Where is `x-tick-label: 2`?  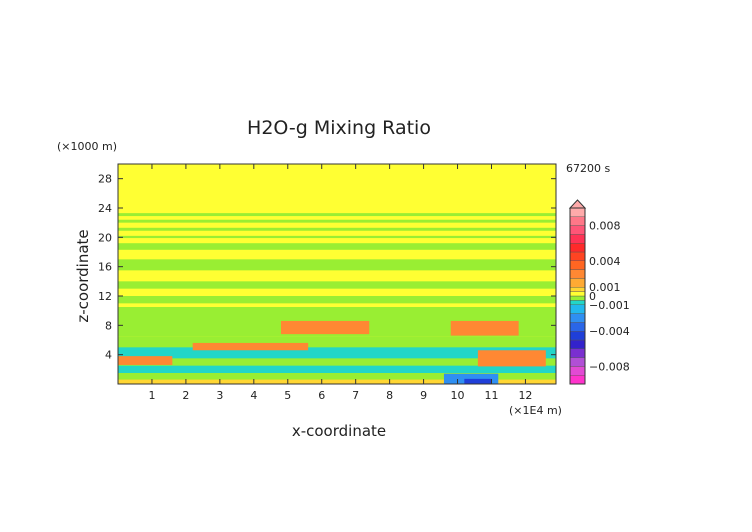
x-tick-label: 2 is located at coordinates (185, 395).